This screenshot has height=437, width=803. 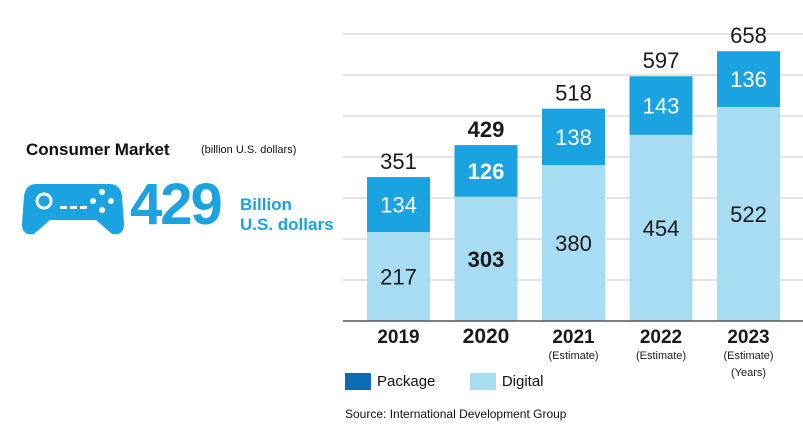 I want to click on x-tick-label: 2023, so click(x=748, y=337).